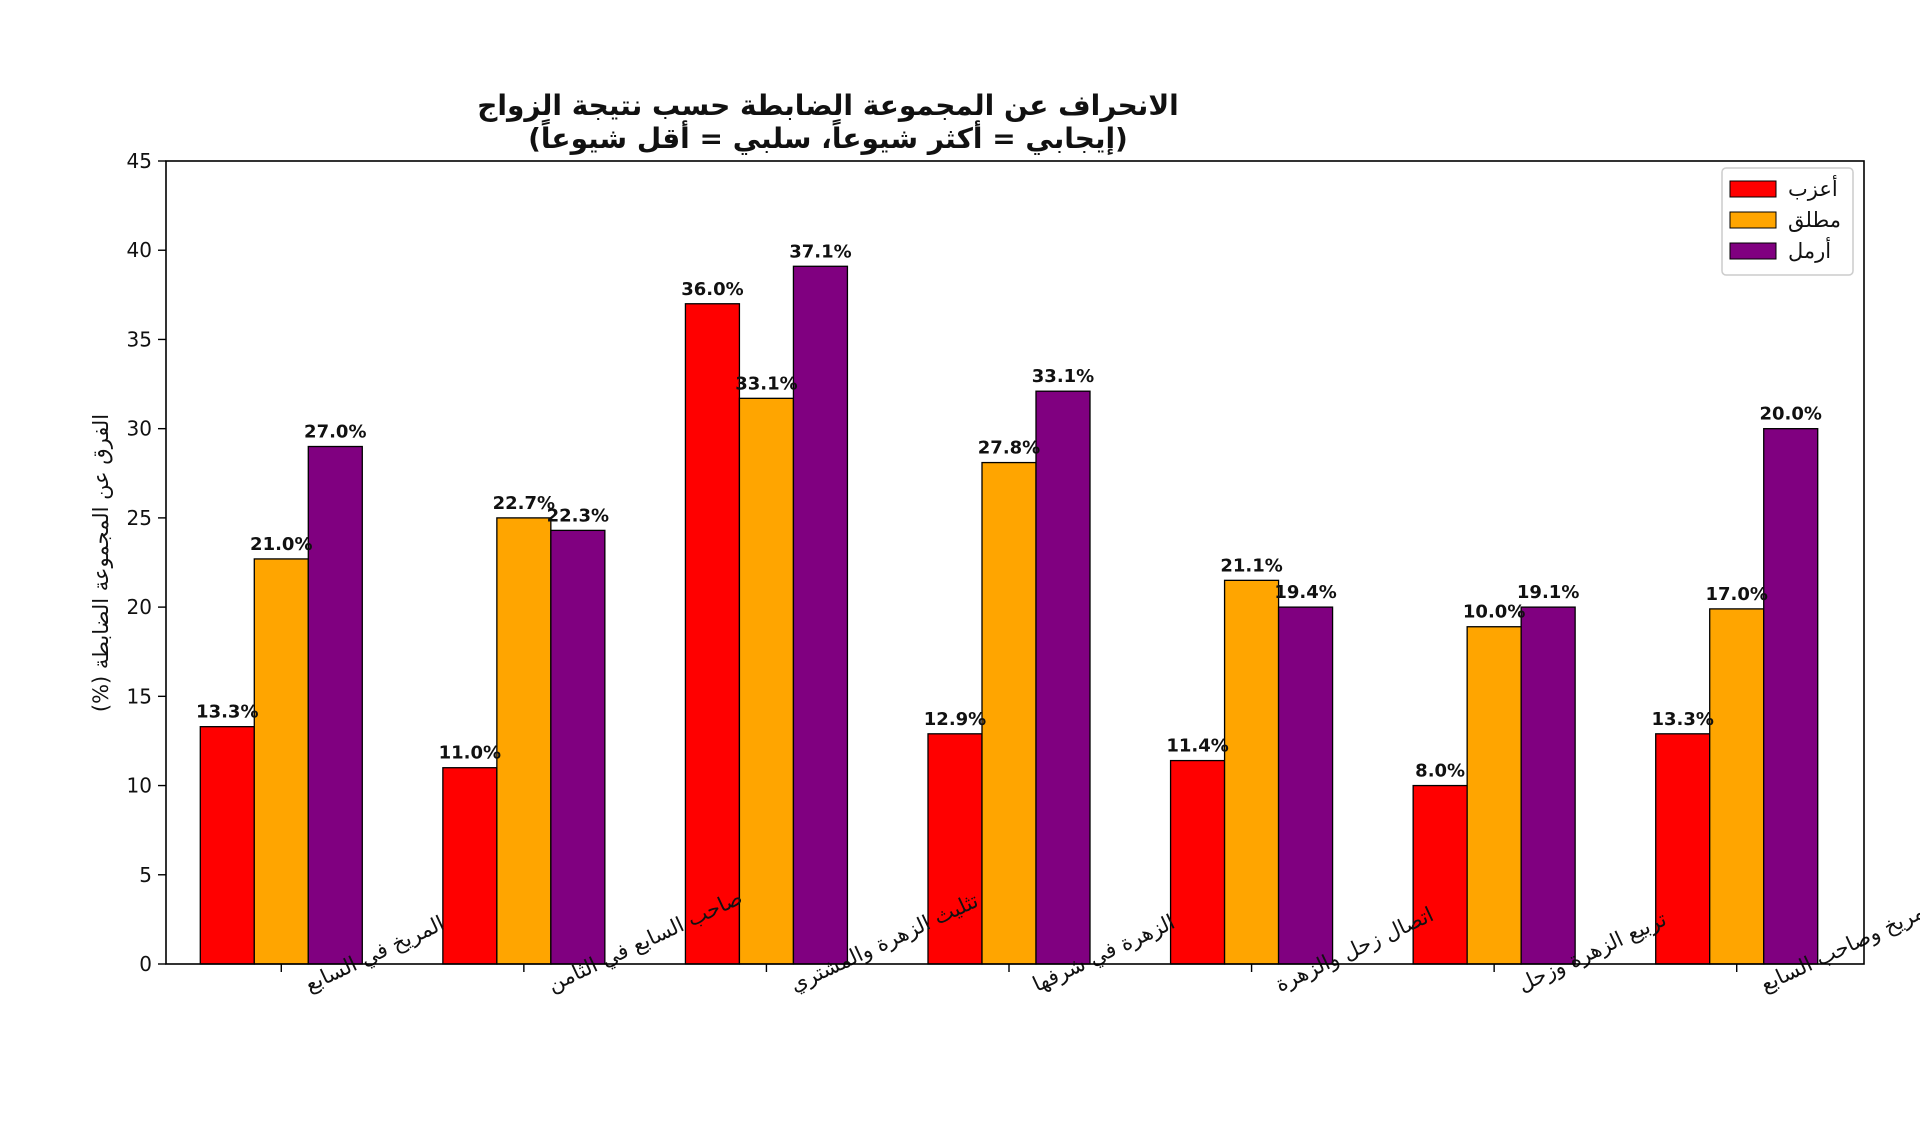 This screenshot has height=1140, width=1920. I want to click on data-label: 21.0%, so click(281, 544).